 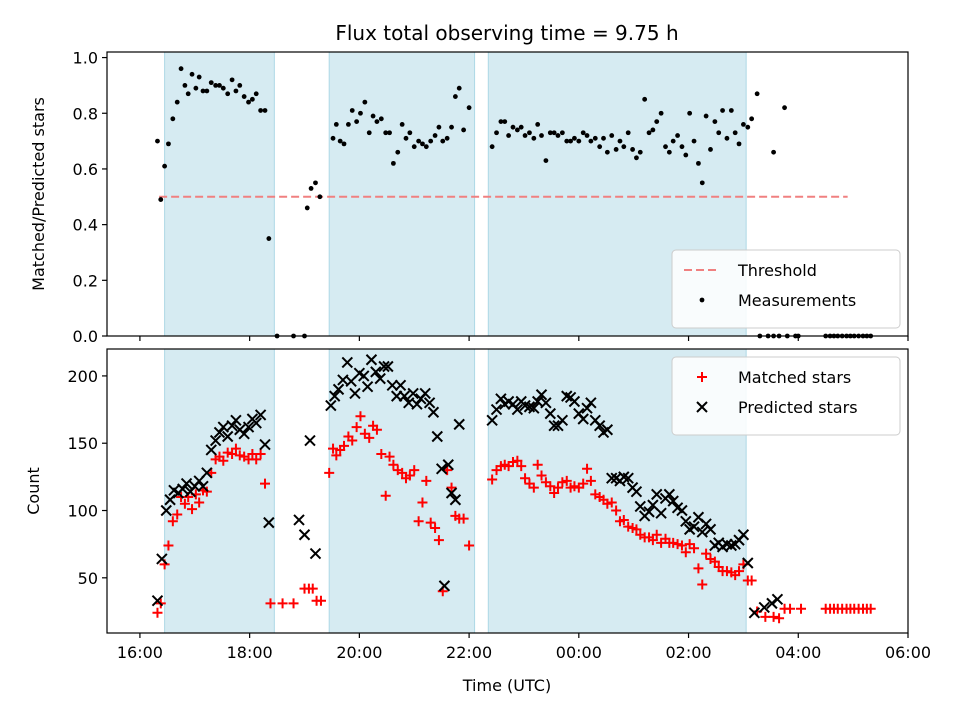 I want to click on x-axis-label: Time (UTC), so click(x=506, y=685).